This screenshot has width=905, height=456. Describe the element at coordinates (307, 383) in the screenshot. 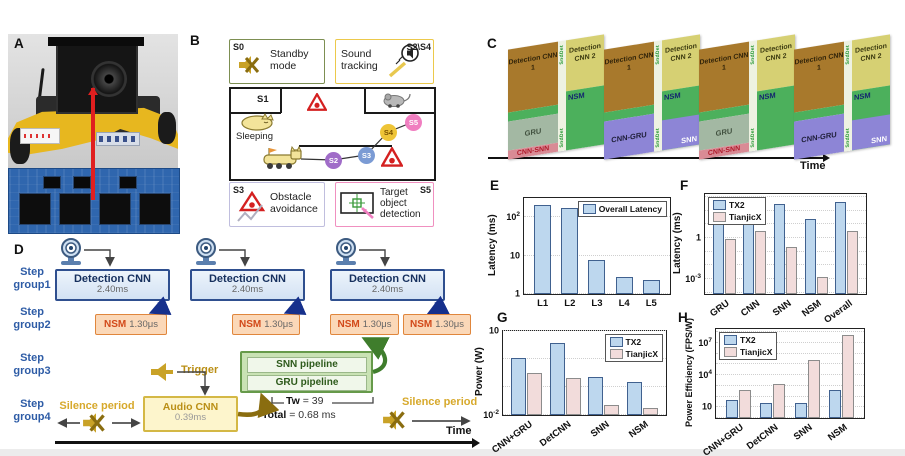

I see `gru-pipeline: GRU pipeline` at that location.